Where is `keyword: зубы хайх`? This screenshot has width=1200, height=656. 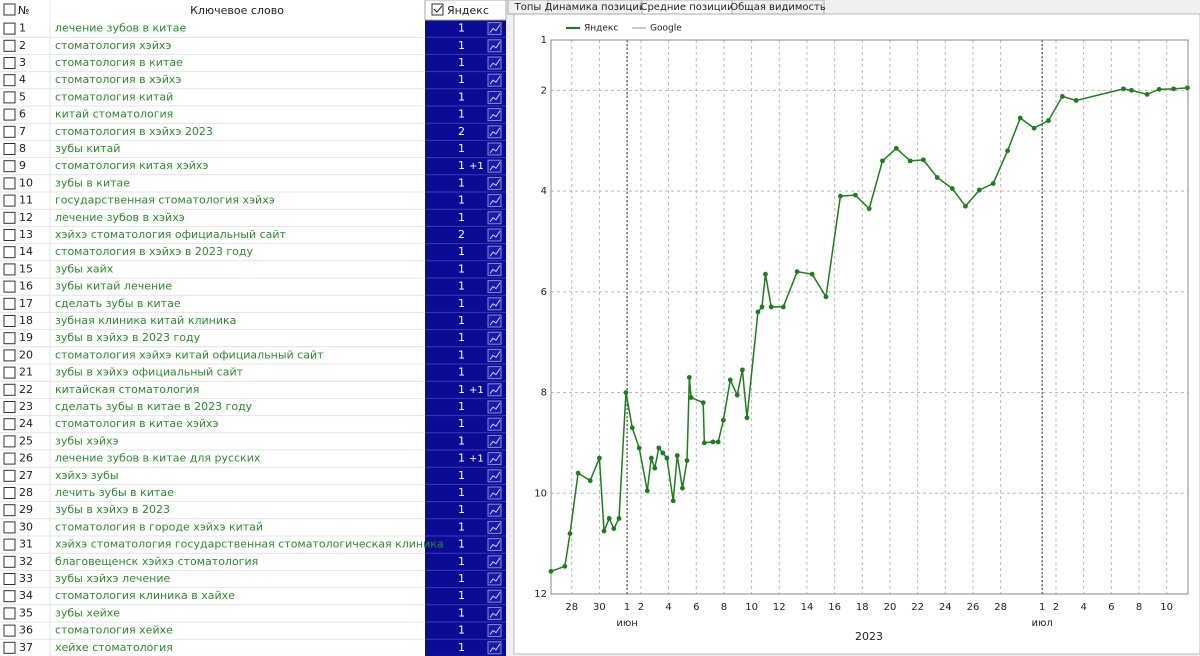 keyword: зубы хайх is located at coordinates (84, 268).